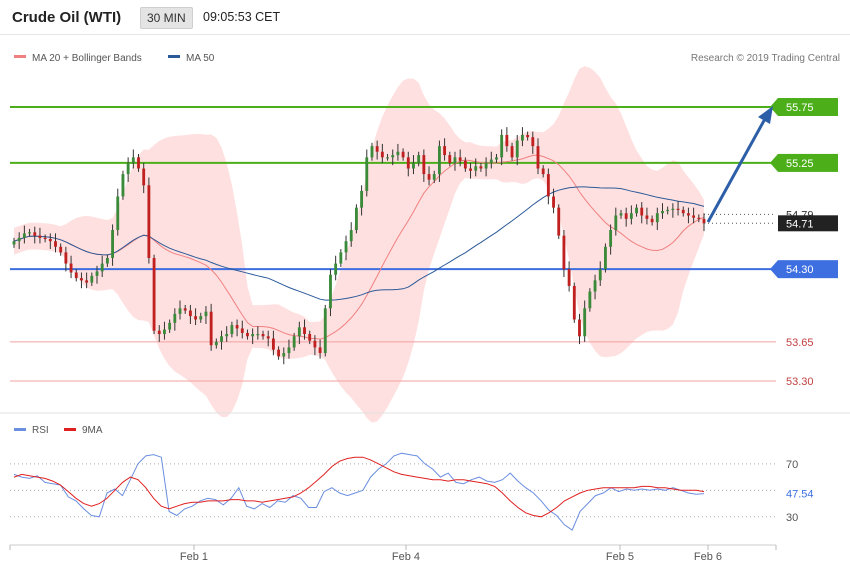 The width and height of the screenshot is (850, 576). What do you see at coordinates (92, 430) in the screenshot?
I see `rsi-ma-legend-label: 9MA` at bounding box center [92, 430].